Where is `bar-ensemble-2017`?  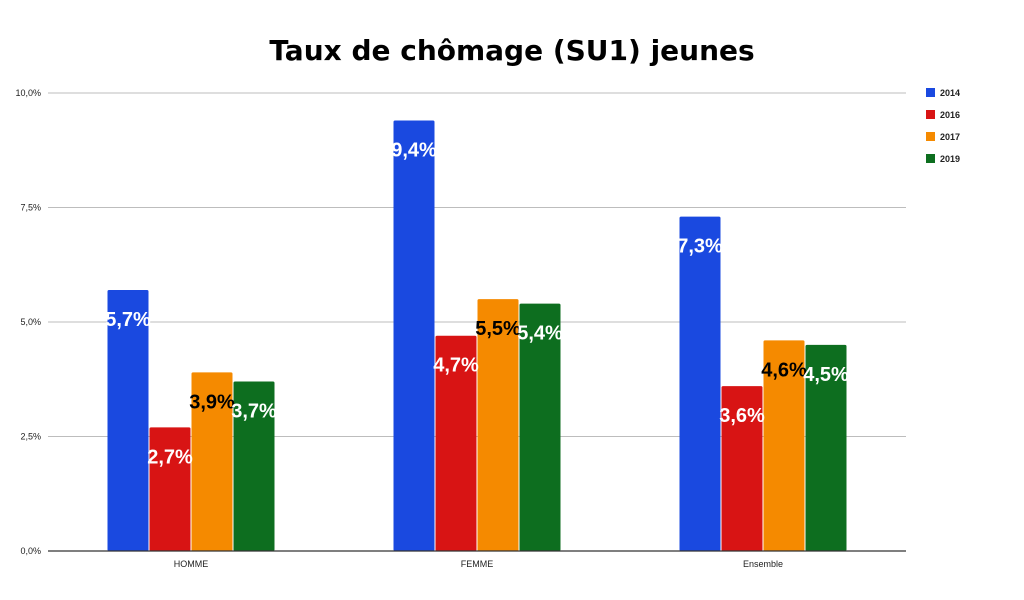 bar-ensemble-2017 is located at coordinates (784, 445).